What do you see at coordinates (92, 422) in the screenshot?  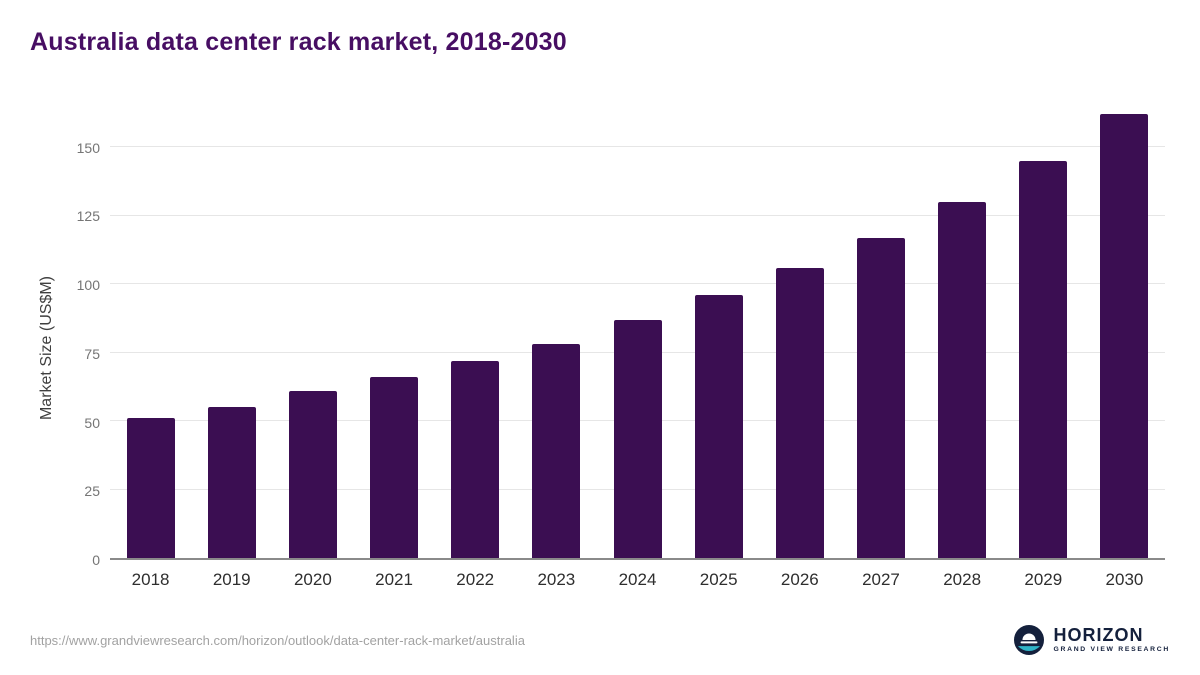 I see `y-tick-label: 50` at bounding box center [92, 422].